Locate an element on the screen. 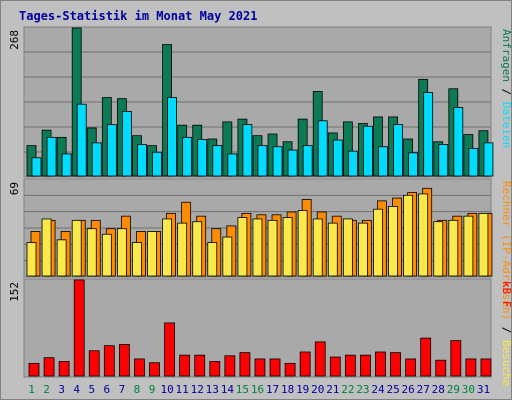 This screenshot has width=512, height=400. visits-sites-scale-label: 69 is located at coordinates (14, 188).